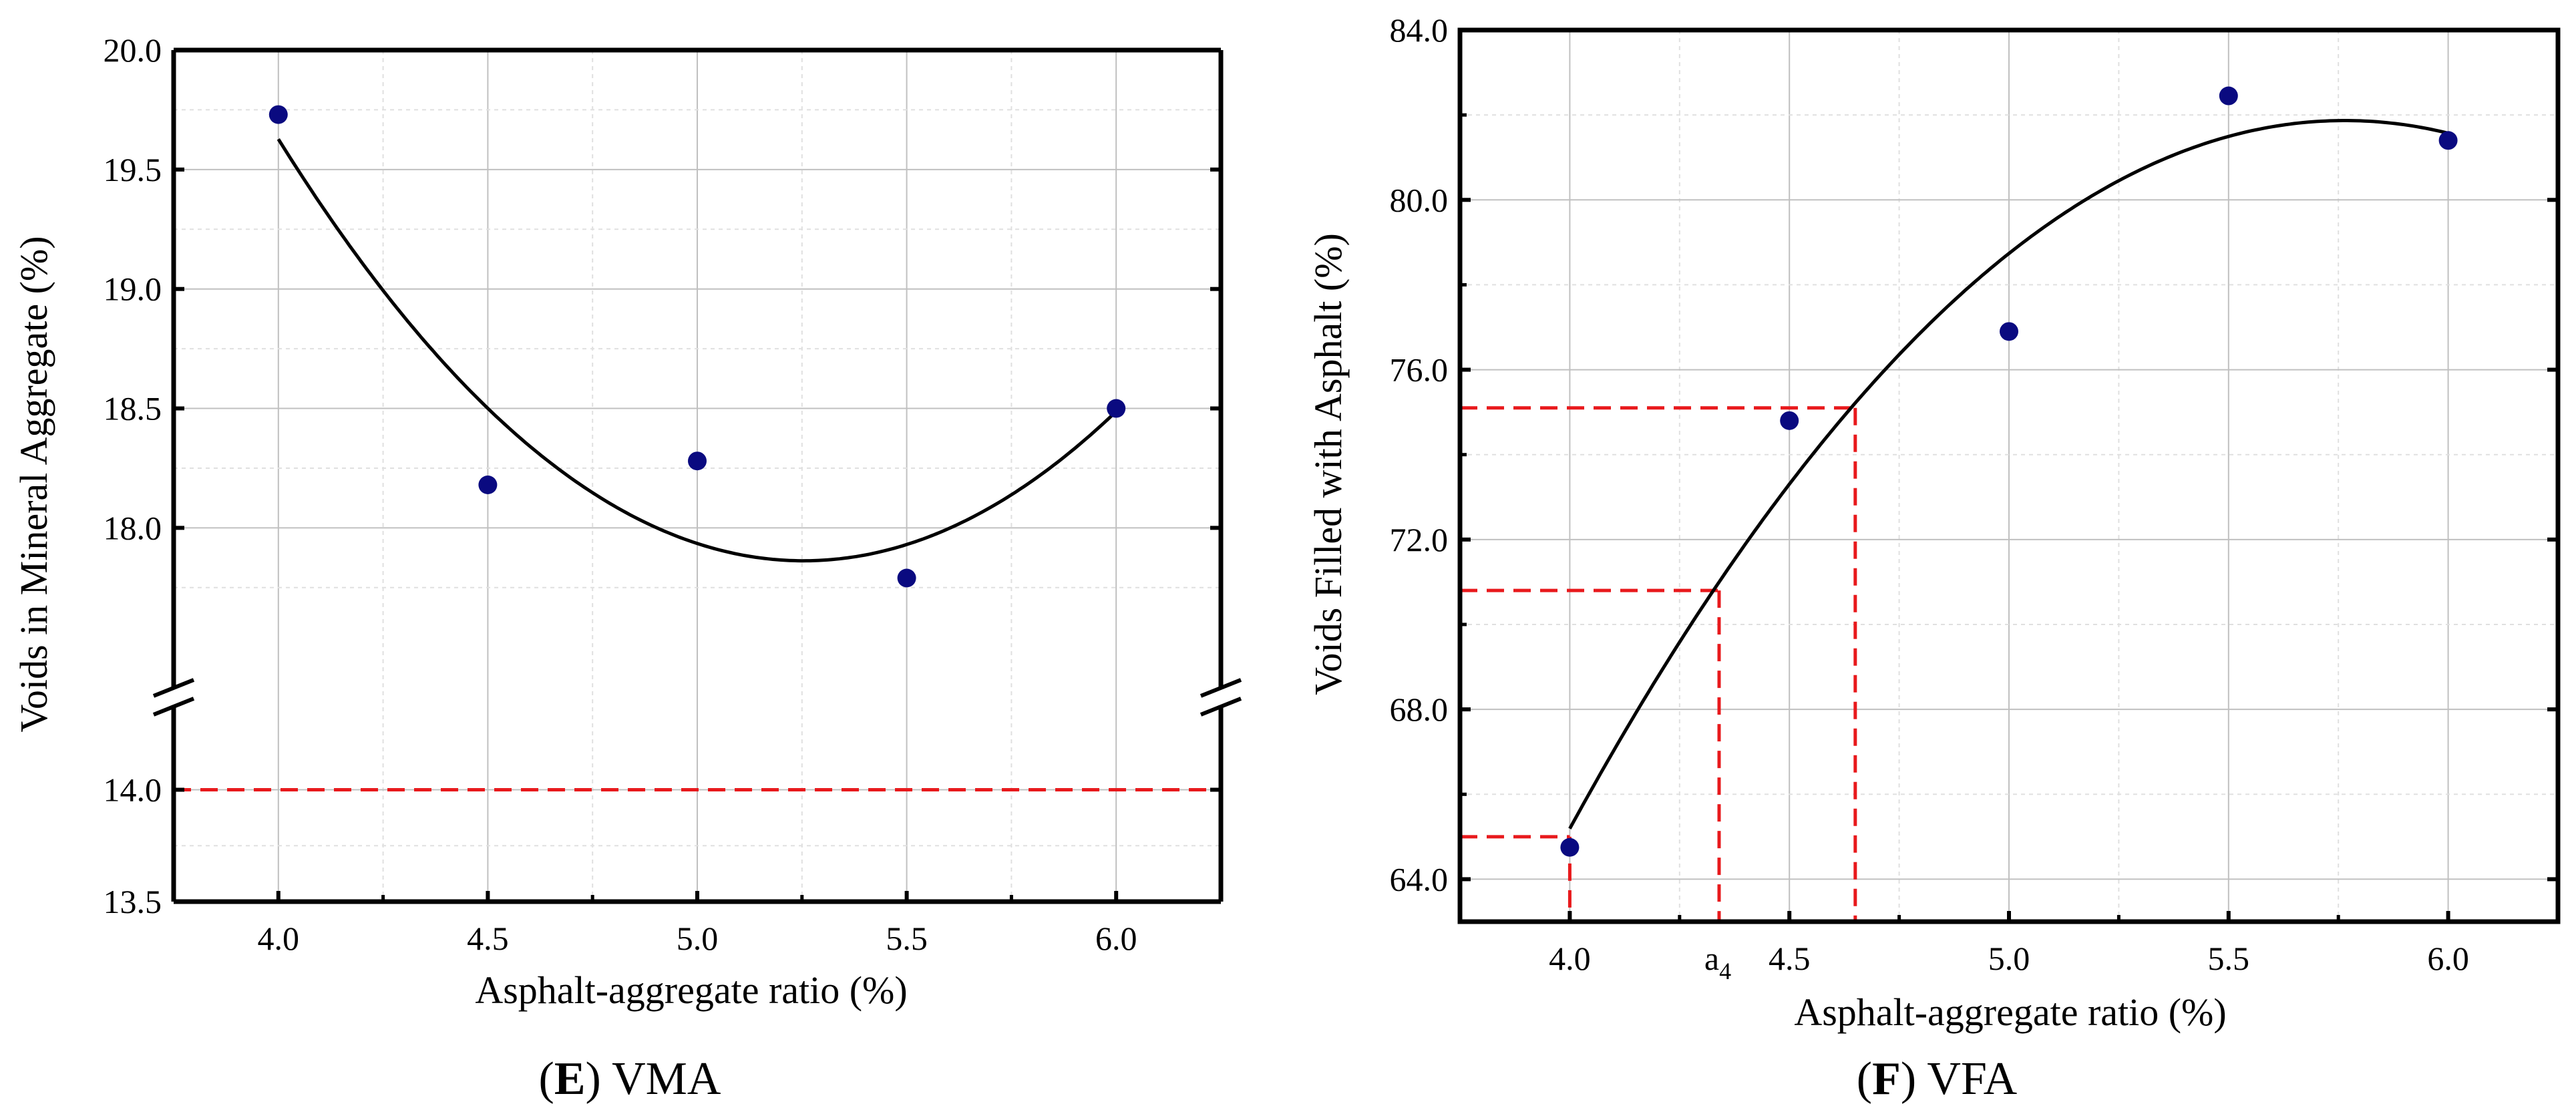  Describe the element at coordinates (133, 790) in the screenshot. I see `y-tick-label: 14.0` at that location.